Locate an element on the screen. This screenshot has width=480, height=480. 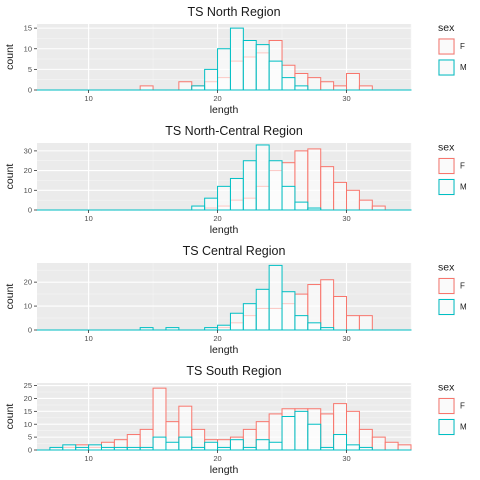
y-tick-label: 30 is located at coordinates (28, 150).